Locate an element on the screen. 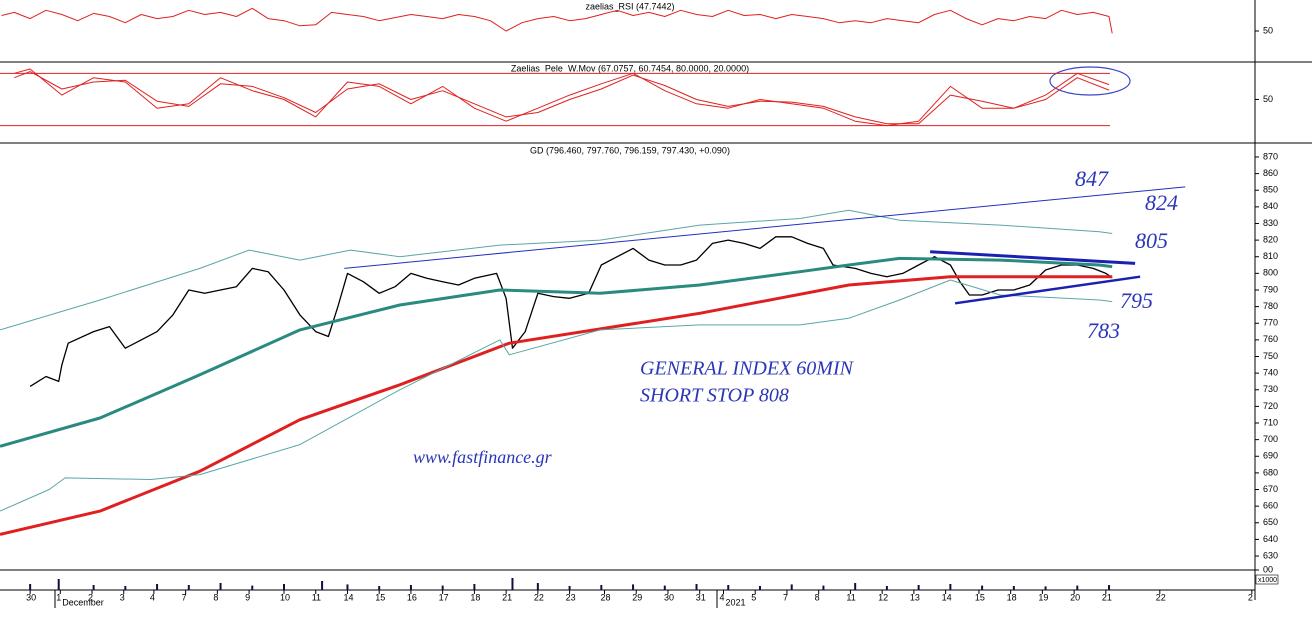 The height and width of the screenshot is (618, 1312). x-tick-label: 1 is located at coordinates (58, 597).